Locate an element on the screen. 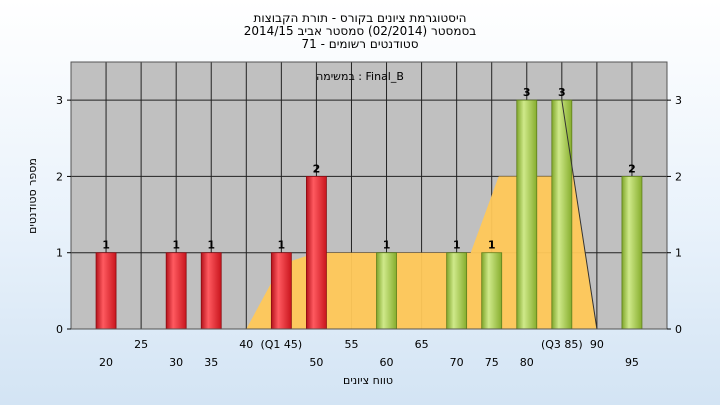  x-tick-label-55: 55 is located at coordinates (351, 344).